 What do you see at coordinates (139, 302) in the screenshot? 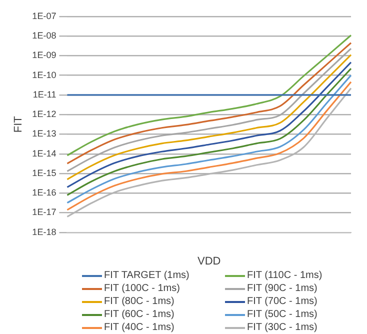
I see `legend-label: FIT (80C - 1ms)` at bounding box center [139, 302].